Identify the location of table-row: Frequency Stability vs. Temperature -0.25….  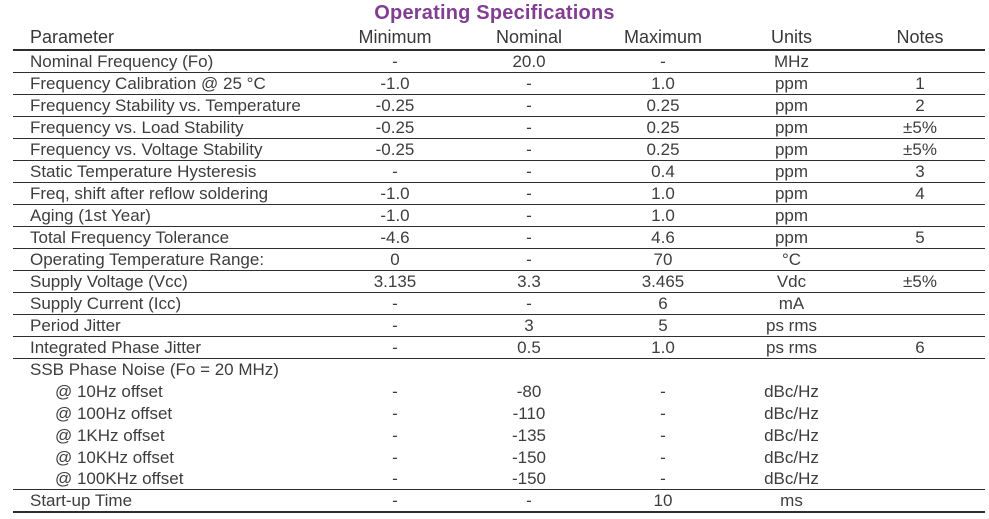
(499, 105).